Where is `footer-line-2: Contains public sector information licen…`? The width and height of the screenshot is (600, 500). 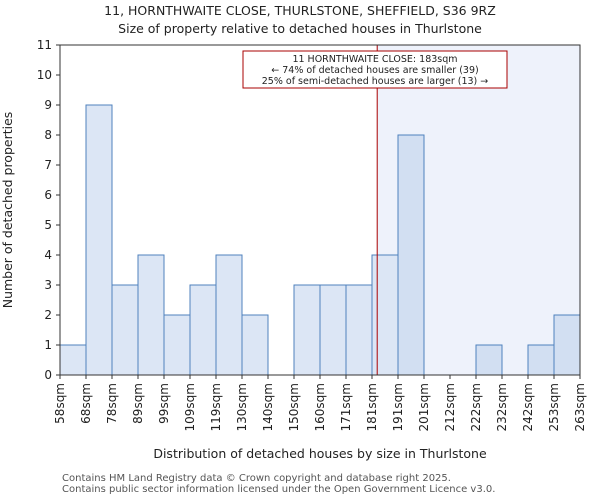
footer-line-2: Contains public sector information licen… is located at coordinates (279, 489).